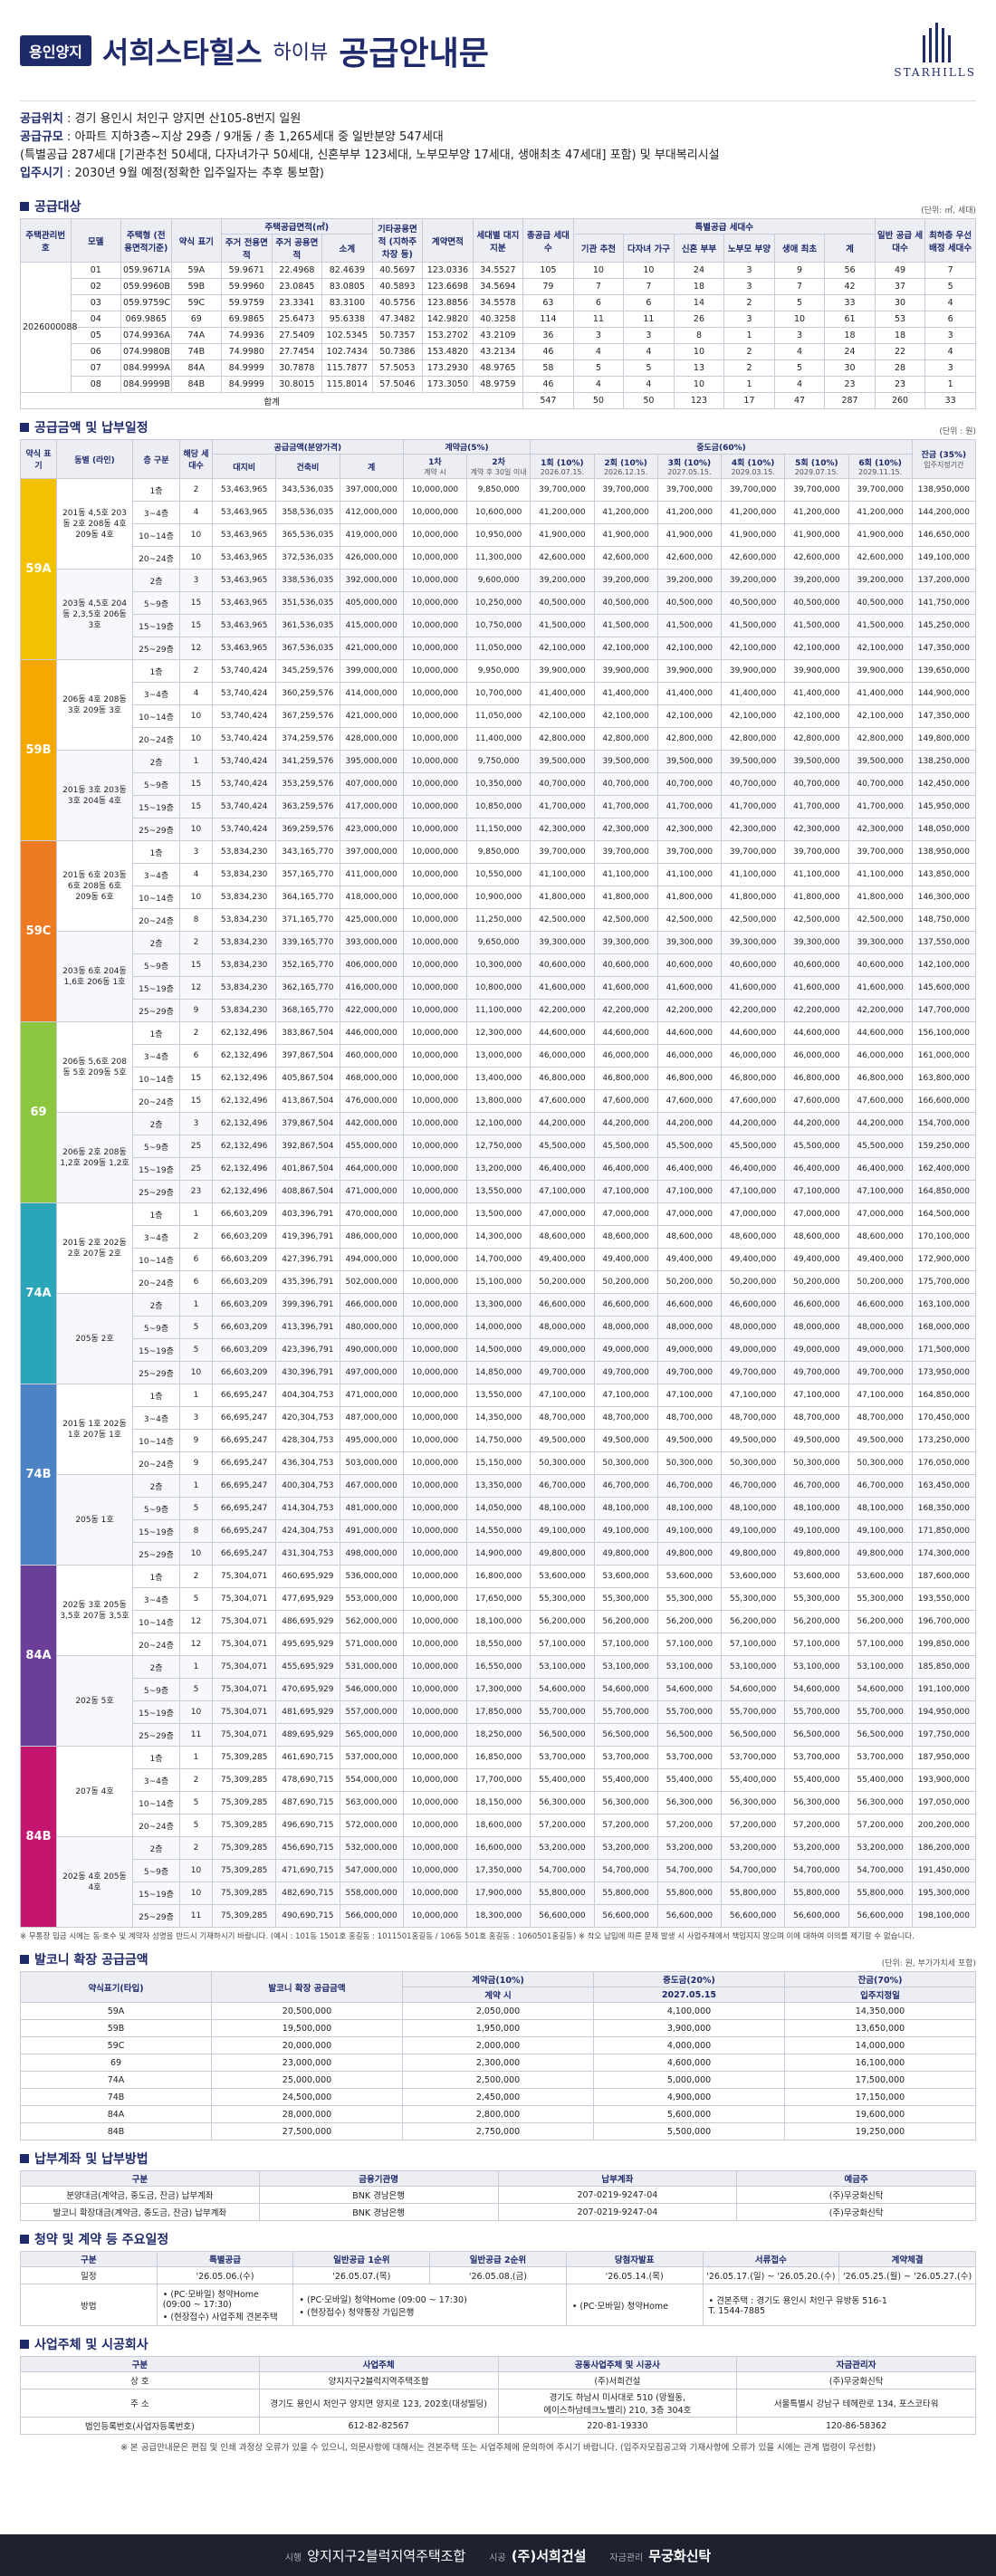  Describe the element at coordinates (689, 603) in the screenshot. I see `cell: 40,500,000` at that location.